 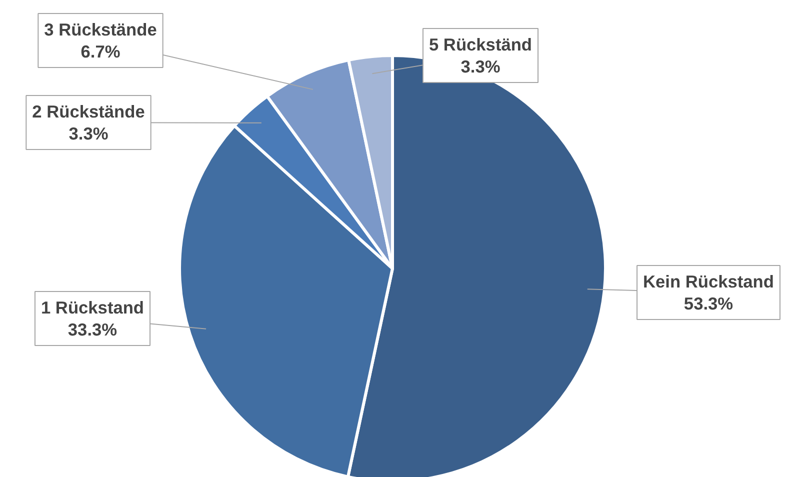 What do you see at coordinates (93, 330) in the screenshot?
I see `data-label: 33.3%` at bounding box center [93, 330].